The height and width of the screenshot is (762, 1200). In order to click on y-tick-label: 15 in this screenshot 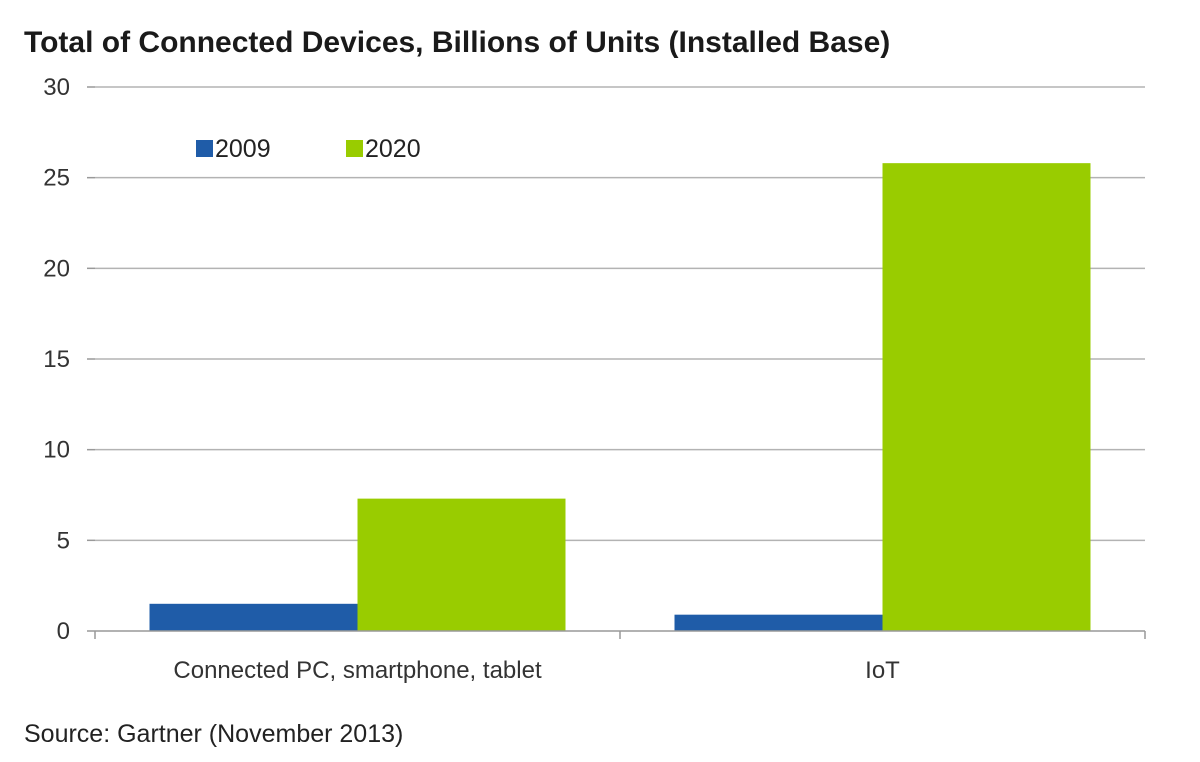, I will do `click(56, 359)`.